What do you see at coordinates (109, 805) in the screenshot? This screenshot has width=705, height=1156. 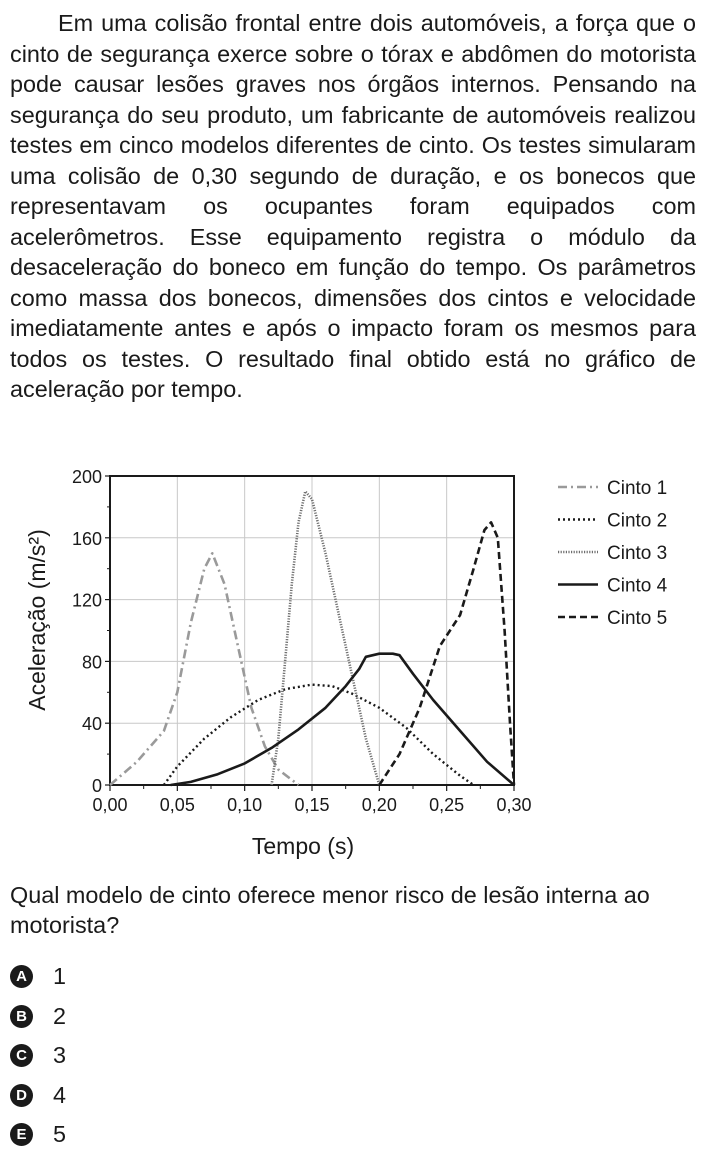 I see `x-tick-label: 0,00` at bounding box center [109, 805].